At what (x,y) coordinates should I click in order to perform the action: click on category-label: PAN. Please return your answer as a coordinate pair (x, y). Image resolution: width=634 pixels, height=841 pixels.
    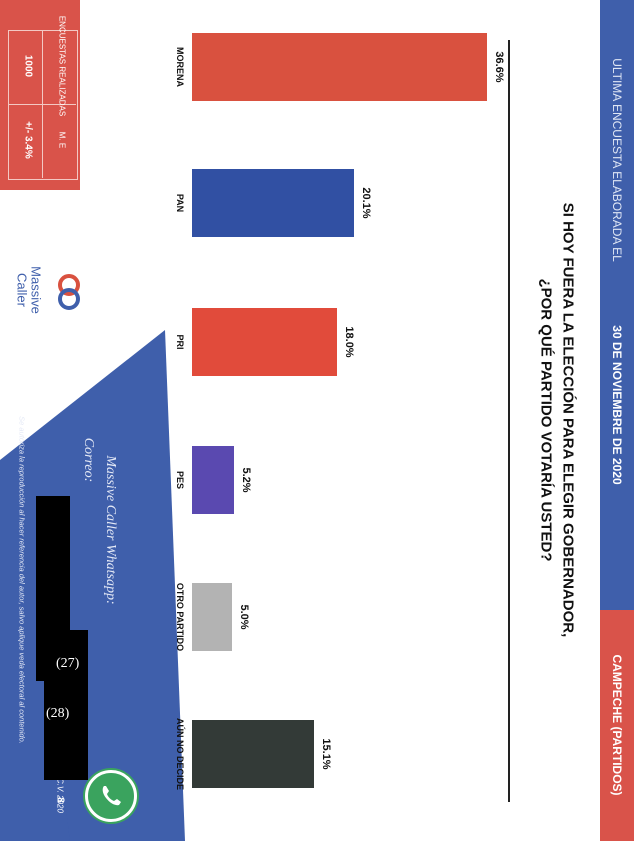
    Looking at the image, I should click on (180, 203).